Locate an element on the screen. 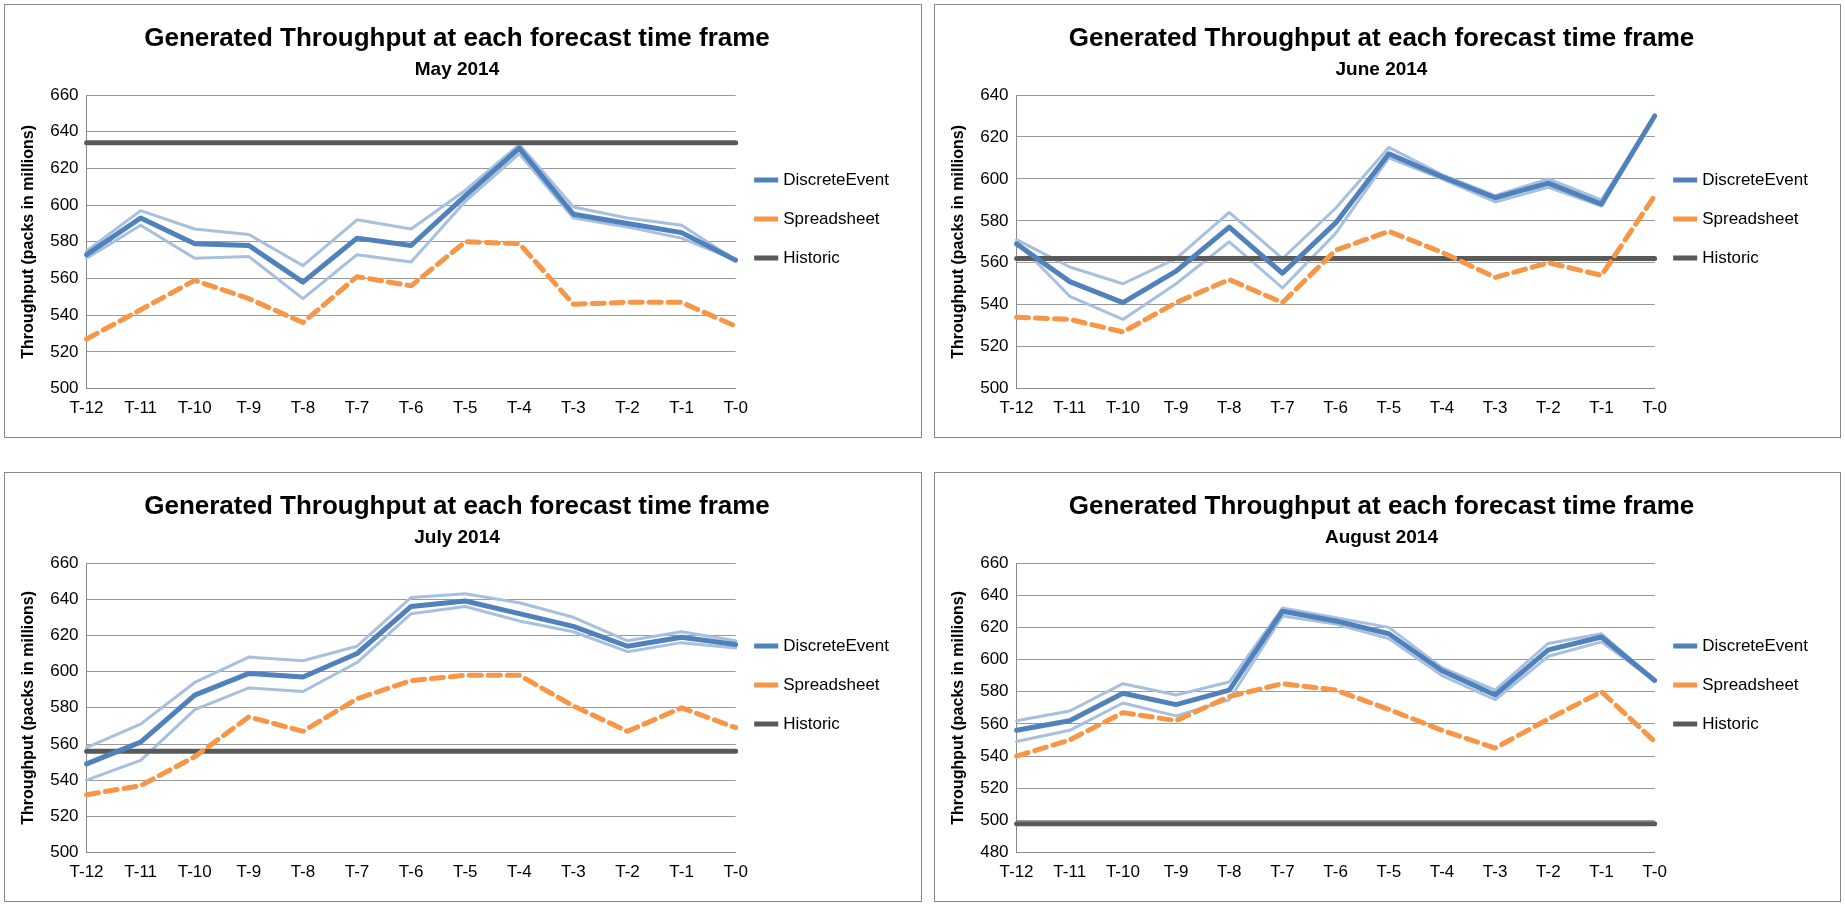  chart-subtitle: May 2014 is located at coordinates (457, 68).